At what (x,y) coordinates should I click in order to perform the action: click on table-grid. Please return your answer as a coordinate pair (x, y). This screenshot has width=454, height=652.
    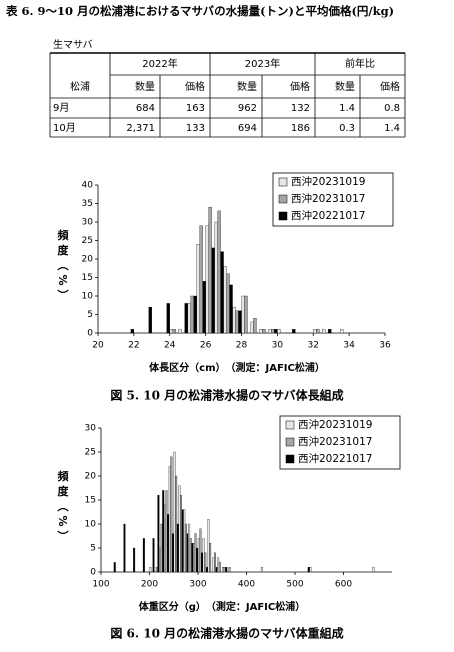
    Looking at the image, I should click on (227, 95).